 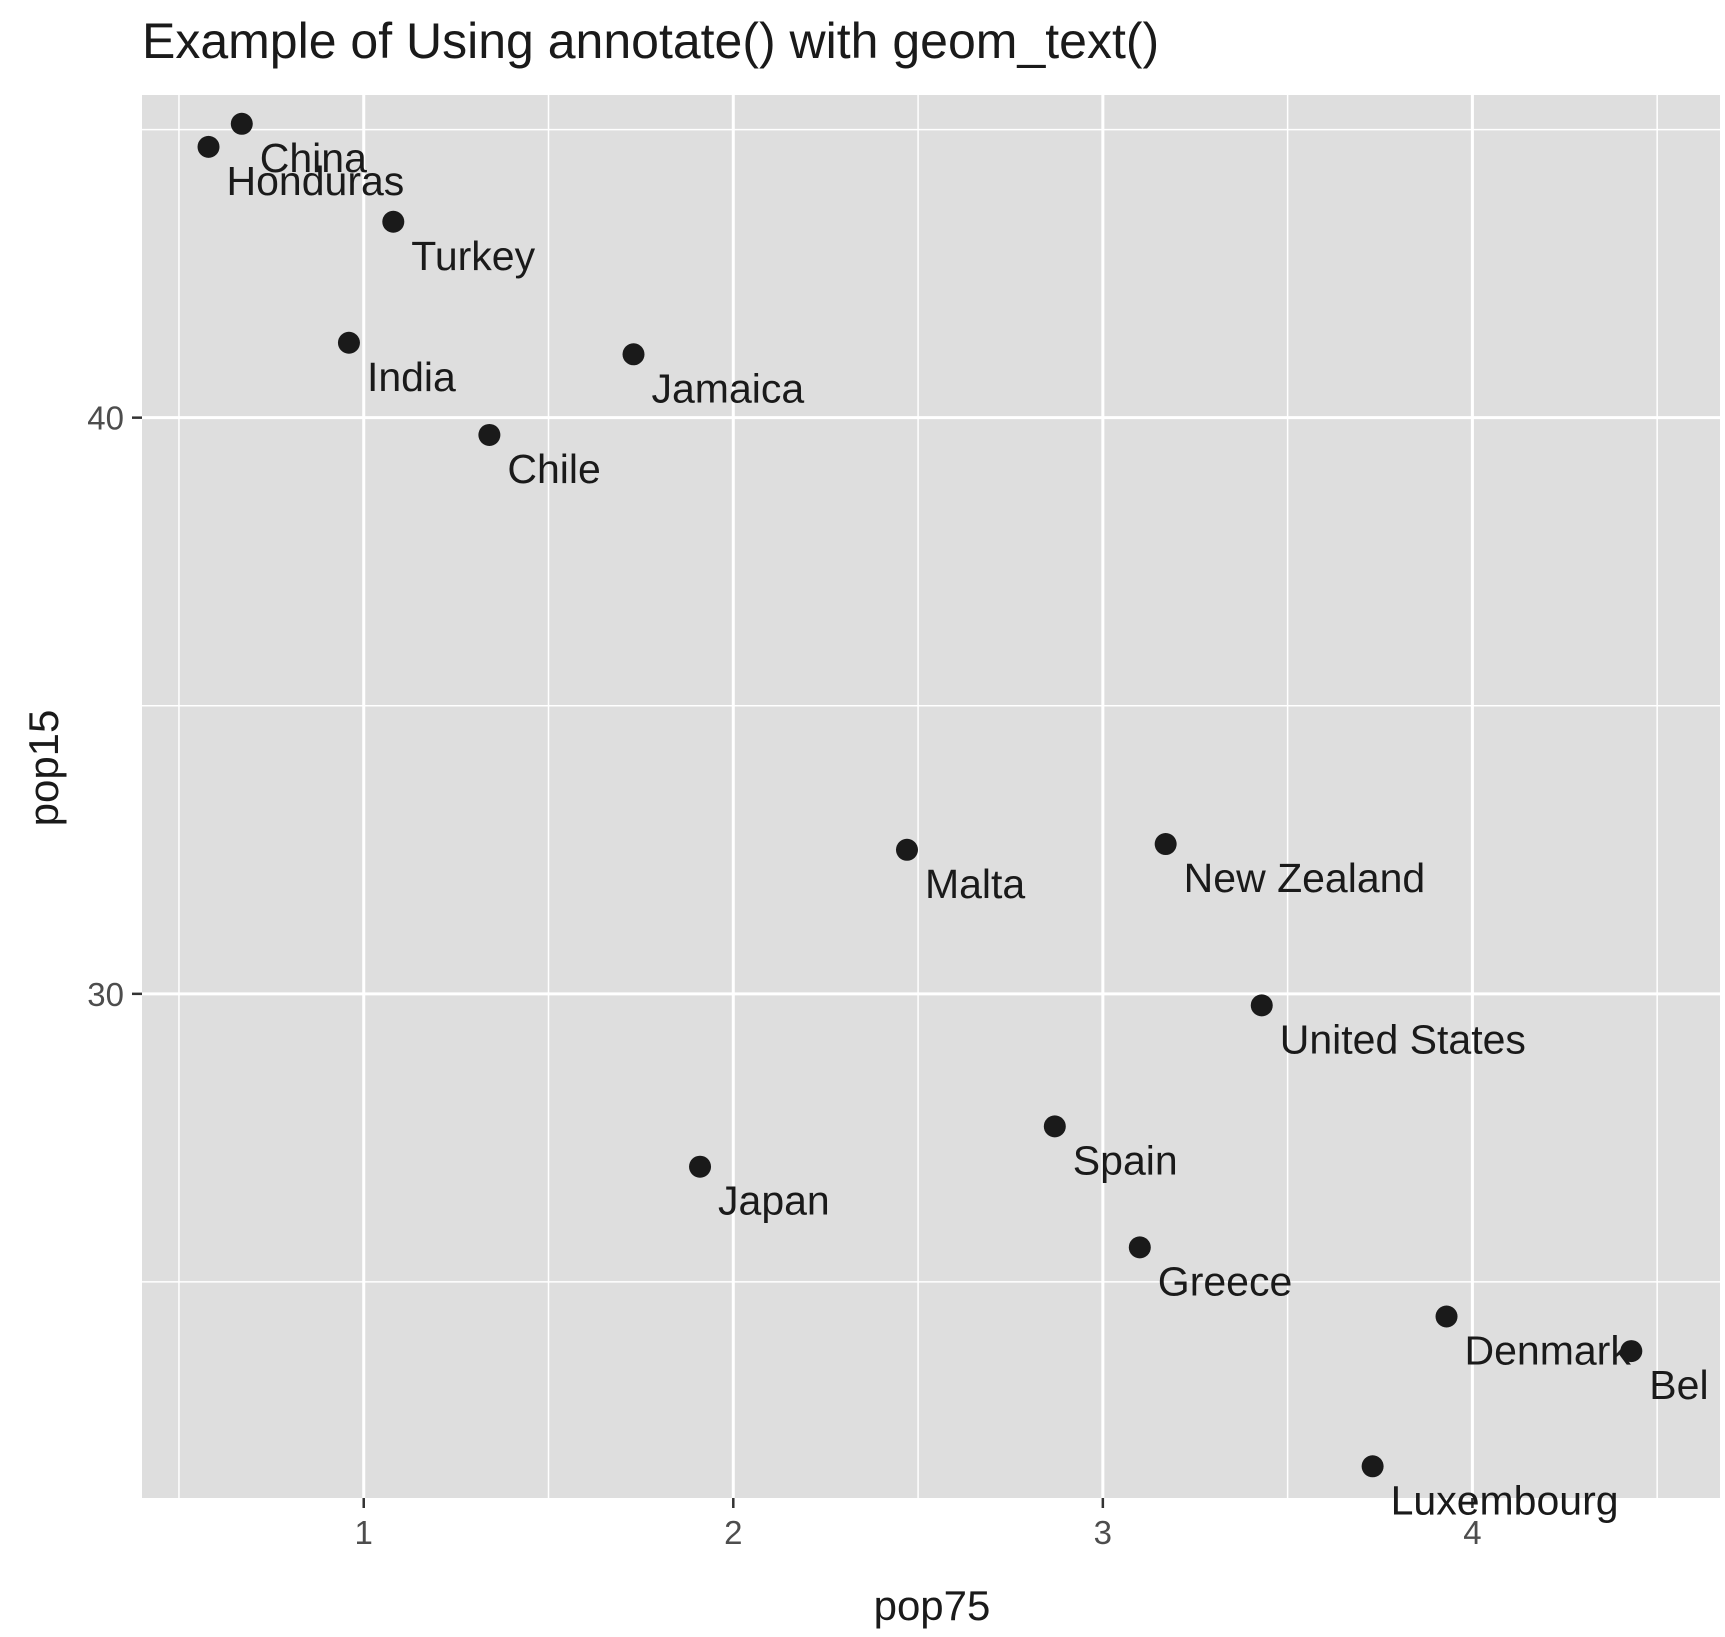 What do you see at coordinates (728, 388) in the screenshot?
I see `point-label: Jamaica` at bounding box center [728, 388].